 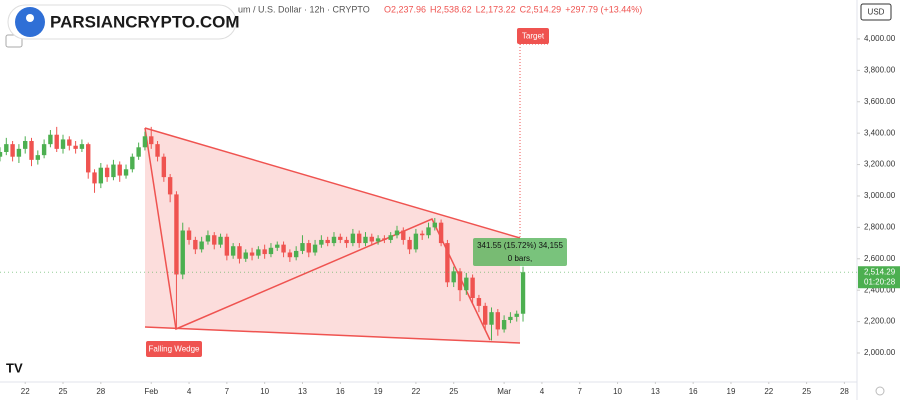 What do you see at coordinates (880, 271) in the screenshot?
I see `last-price-label: 2,514.29` at bounding box center [880, 271].